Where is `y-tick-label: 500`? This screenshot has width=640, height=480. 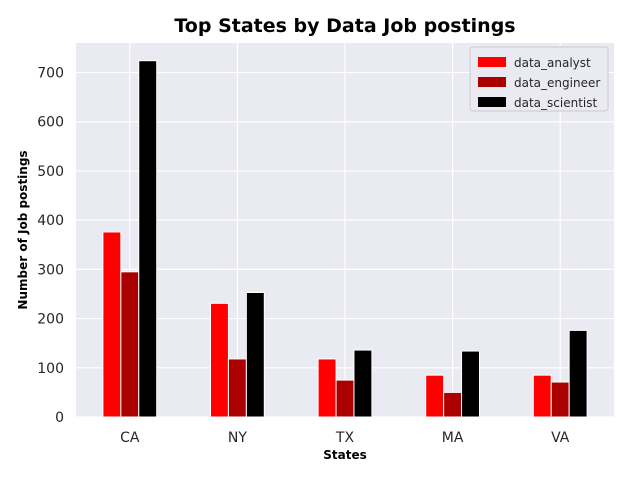
y-tick-label: 500 is located at coordinates (50, 172).